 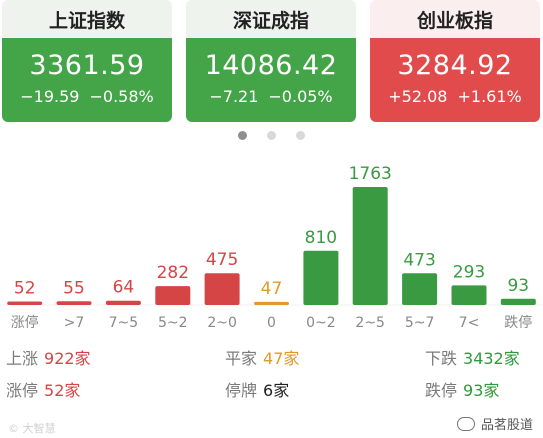 I want to click on footer: © 大智慧 品茗股道, so click(x=271, y=426).